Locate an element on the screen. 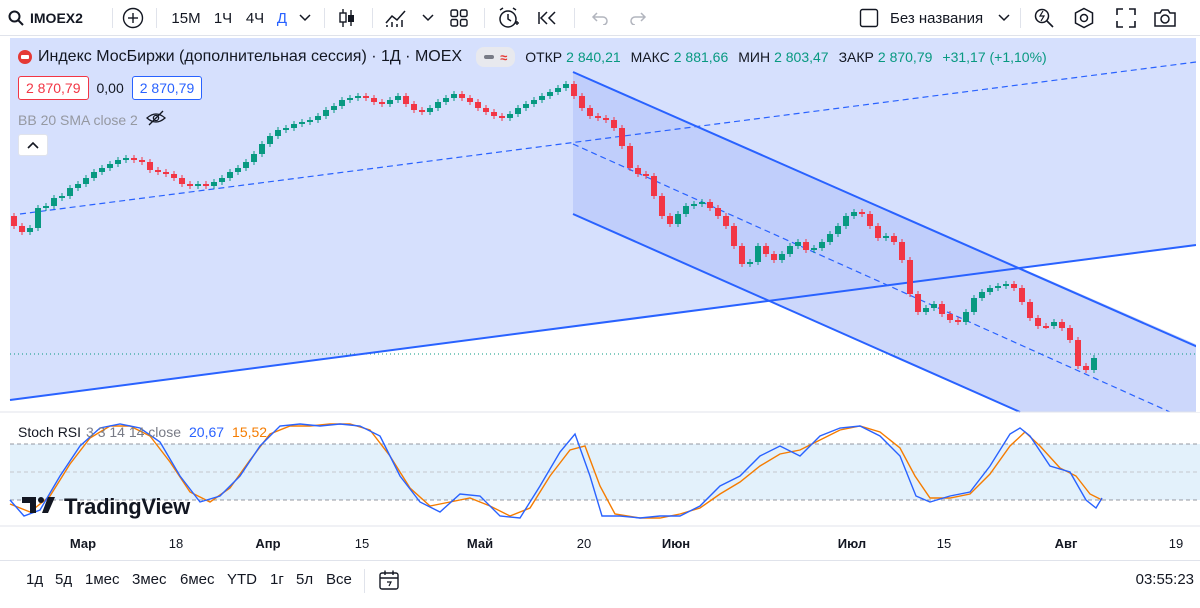 The width and height of the screenshot is (1200, 608). alert-button is located at coordinates (508, 18).